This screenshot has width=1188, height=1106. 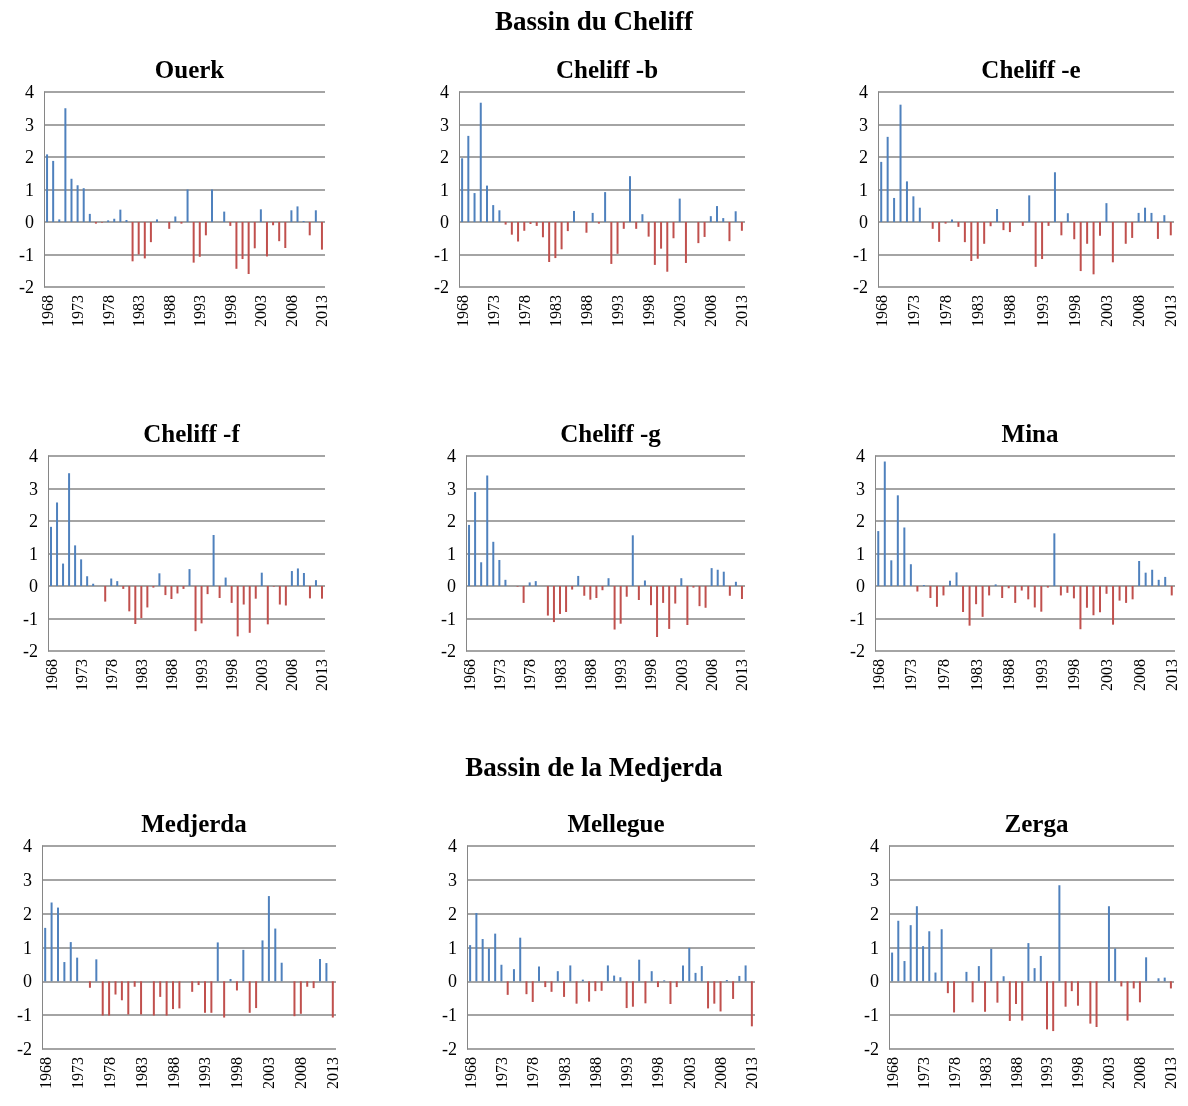 What do you see at coordinates (860, 254) in the screenshot?
I see `y-tick-label: -1` at bounding box center [860, 254].